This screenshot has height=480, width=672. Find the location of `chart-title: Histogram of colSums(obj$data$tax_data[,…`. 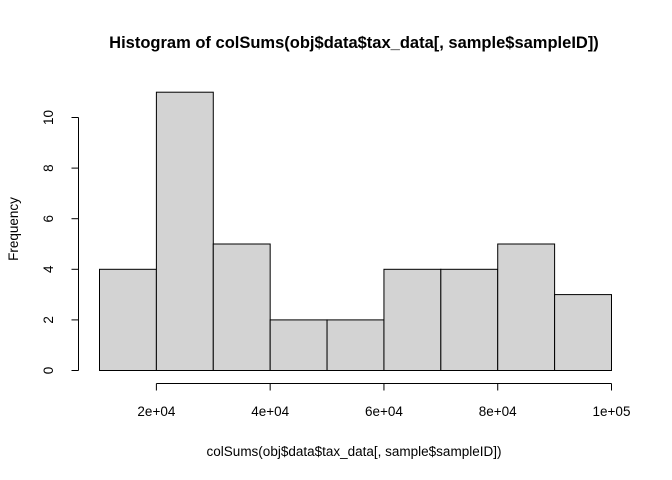

chart-title: Histogram of colSums(obj$data$tax_data[,… is located at coordinates (354, 43).